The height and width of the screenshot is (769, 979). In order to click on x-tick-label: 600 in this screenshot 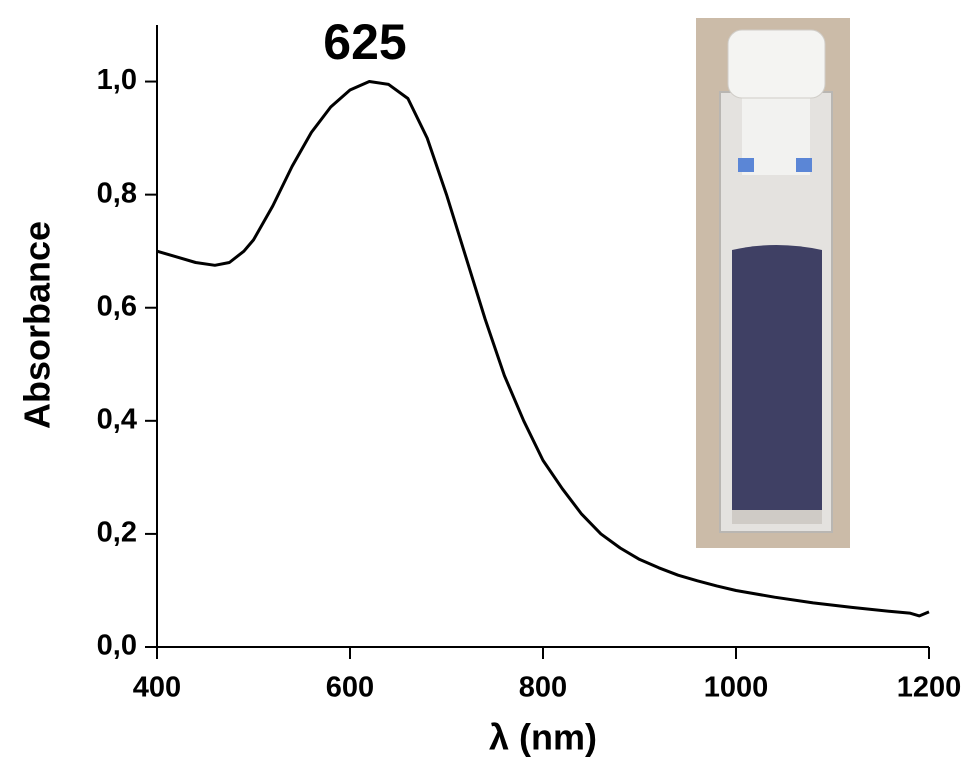, I will do `click(350, 688)`.